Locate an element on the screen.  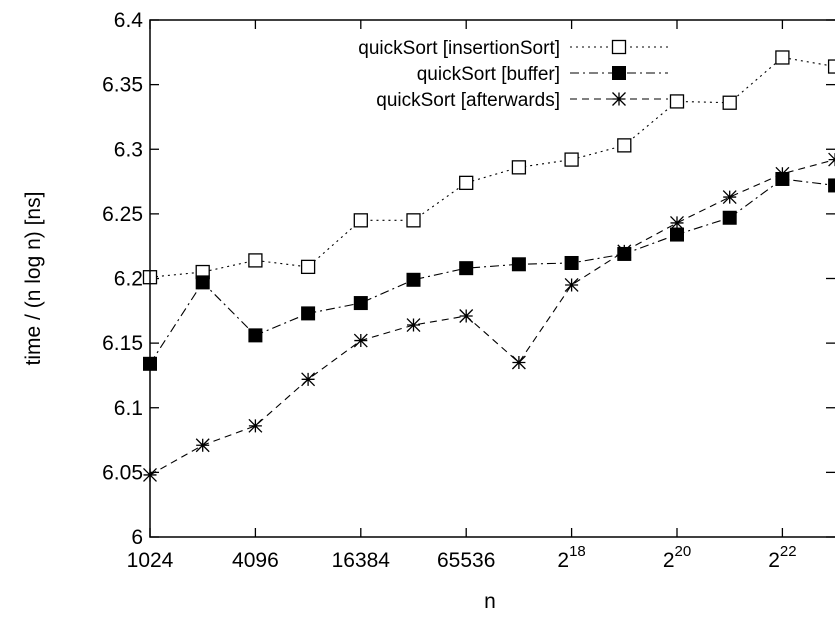
legend-item: quickSort [afterwards] is located at coordinates (522, 100).